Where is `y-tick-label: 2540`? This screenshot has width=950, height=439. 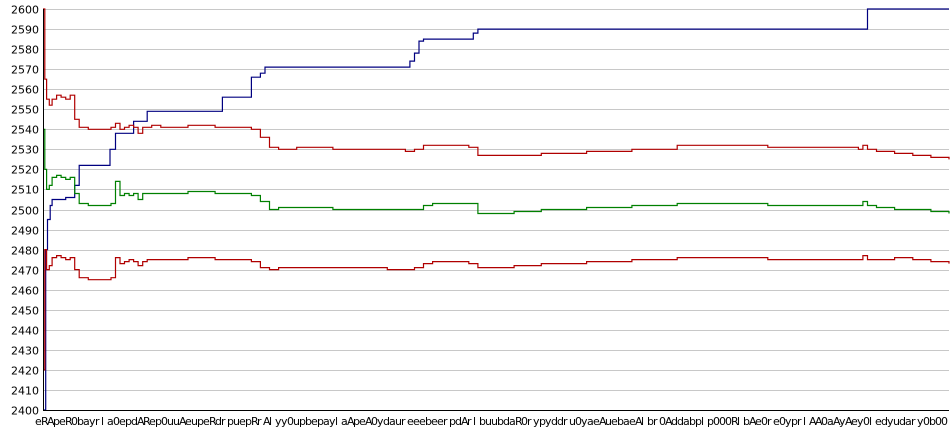 y-tick-label: 2540 is located at coordinates (25, 130).